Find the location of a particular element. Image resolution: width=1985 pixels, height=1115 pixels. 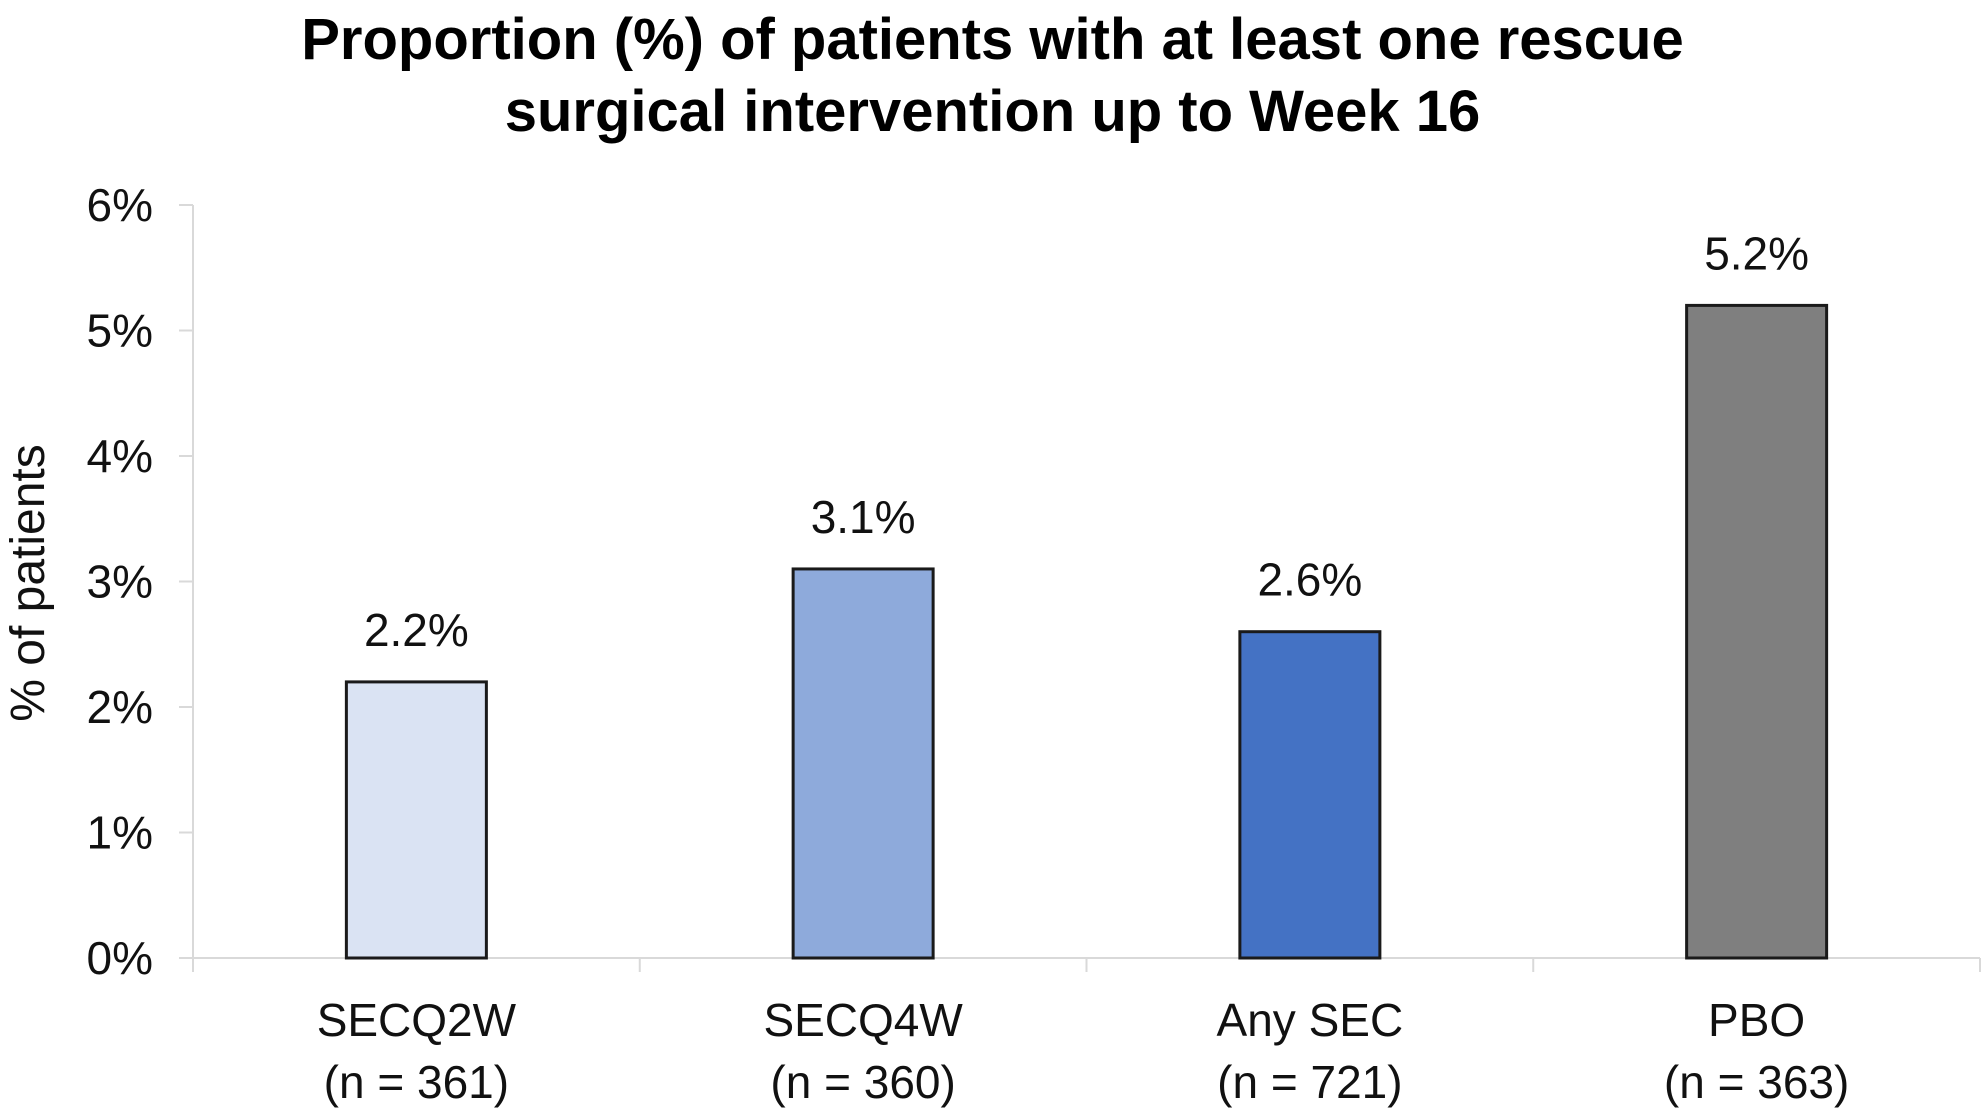

y-tick-label: 3% is located at coordinates (120, 582).